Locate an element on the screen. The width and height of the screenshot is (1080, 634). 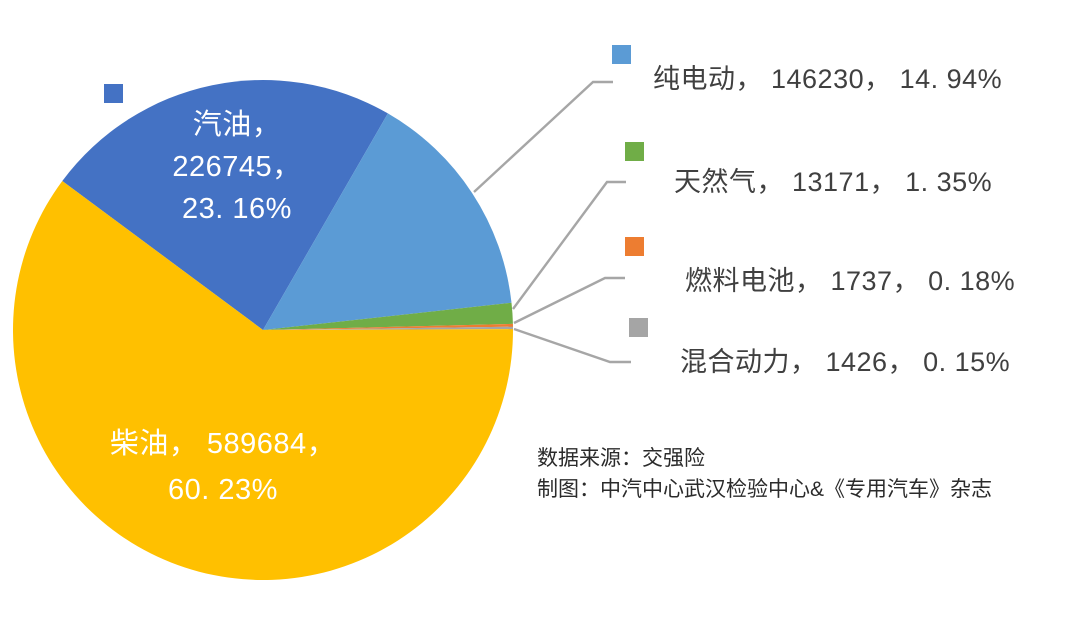
slice-label-diesel-percent: 60. 23% is located at coordinates (223, 490).